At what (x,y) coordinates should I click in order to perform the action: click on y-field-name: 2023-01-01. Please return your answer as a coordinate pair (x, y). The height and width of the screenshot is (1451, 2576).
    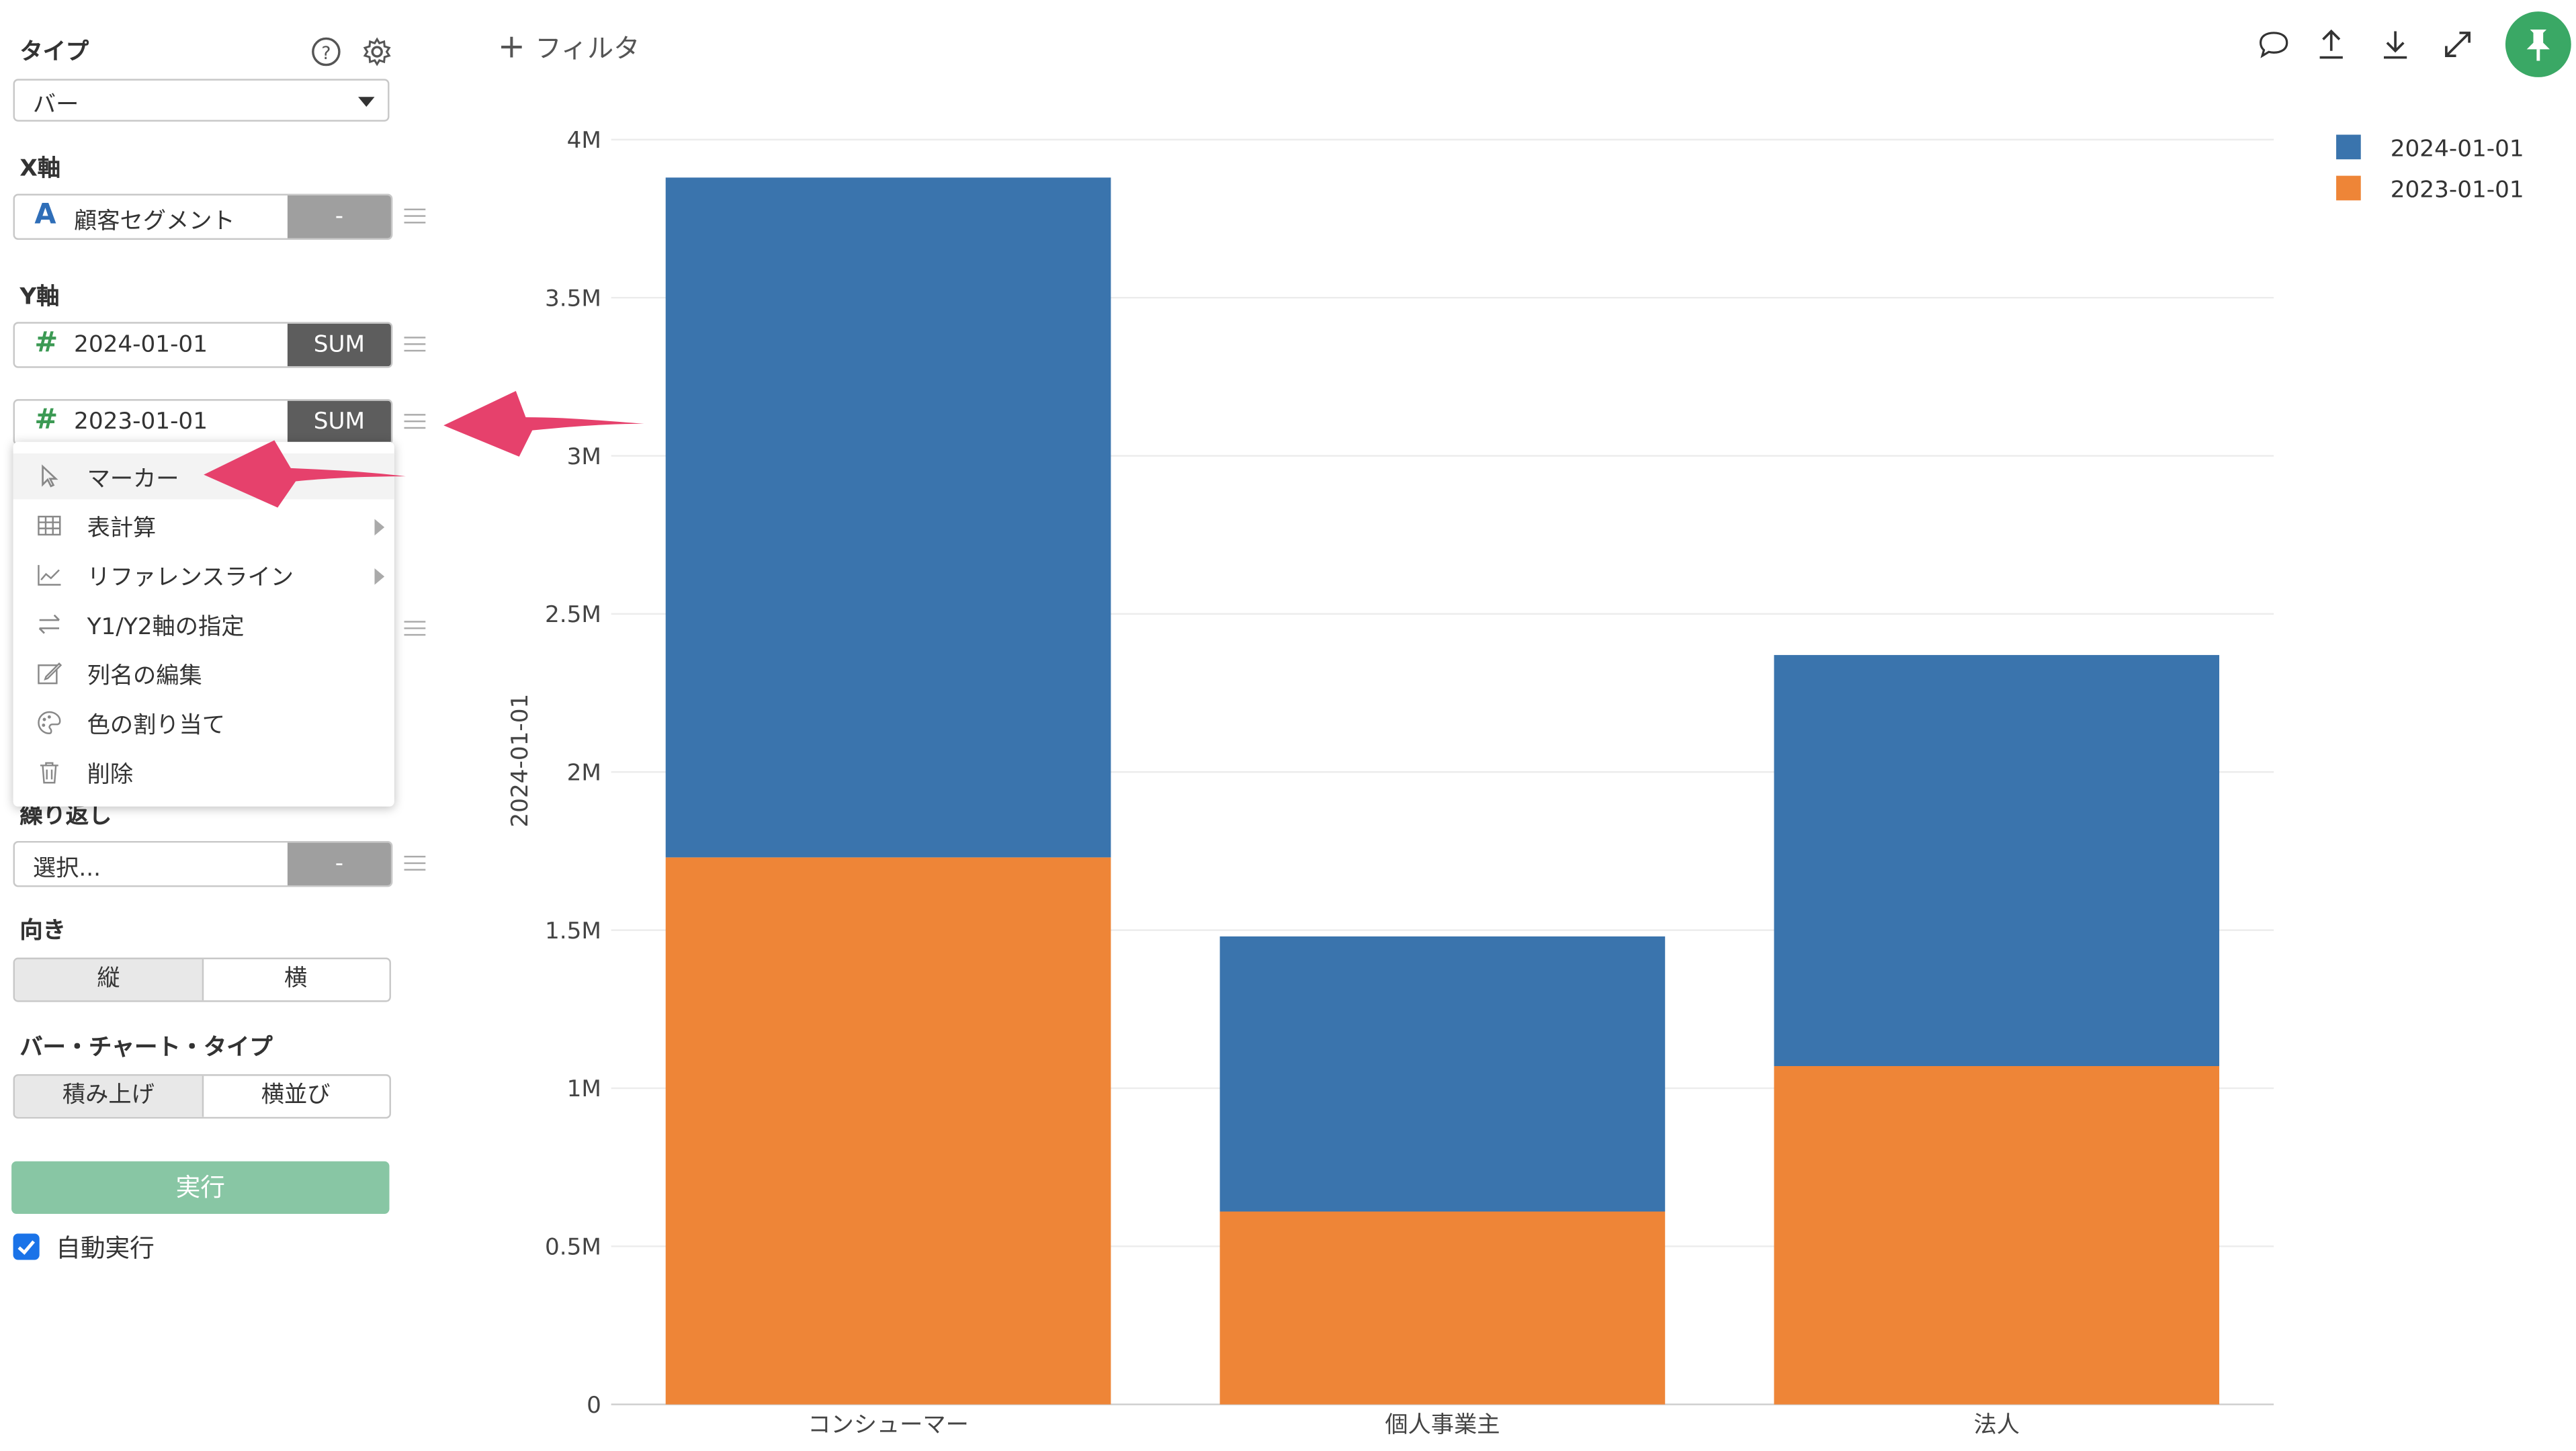
    Looking at the image, I should click on (141, 421).